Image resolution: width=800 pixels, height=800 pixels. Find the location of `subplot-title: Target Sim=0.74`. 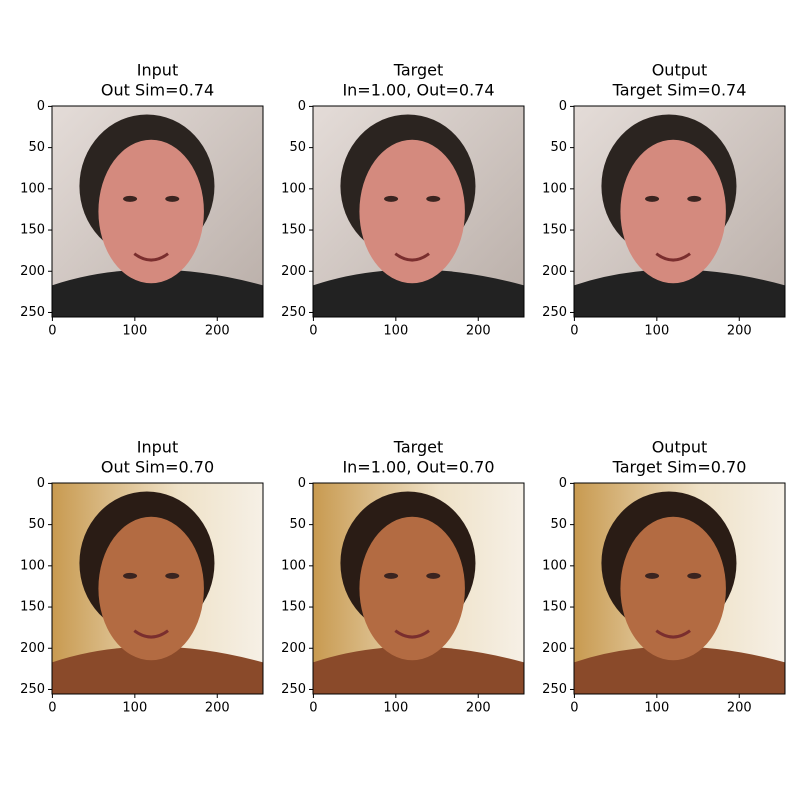

subplot-title: Target Sim=0.74 is located at coordinates (679, 90).